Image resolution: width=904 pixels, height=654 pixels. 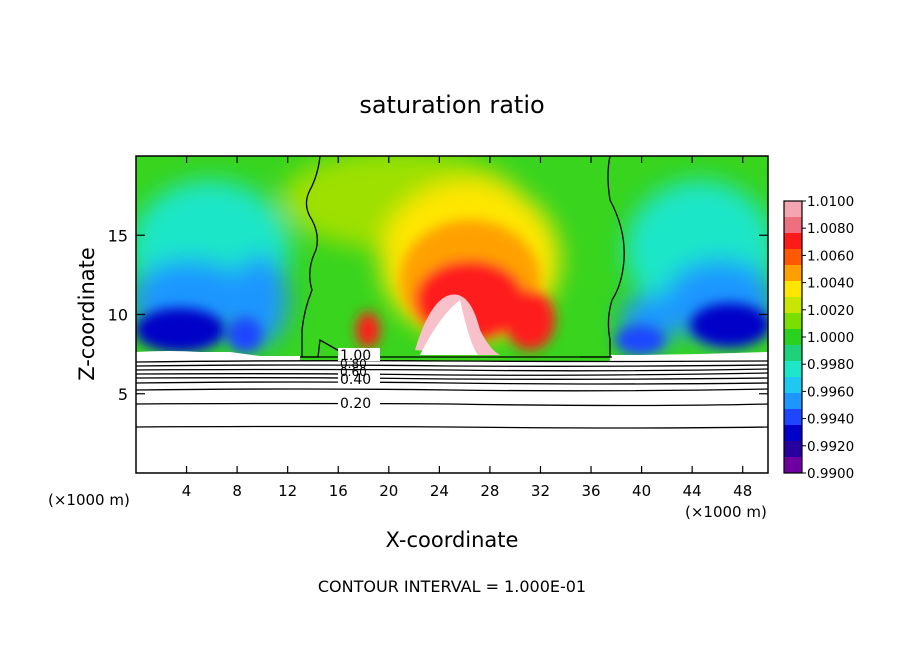 What do you see at coordinates (489, 491) in the screenshot?
I see `x-tick-label: 28` at bounding box center [489, 491].